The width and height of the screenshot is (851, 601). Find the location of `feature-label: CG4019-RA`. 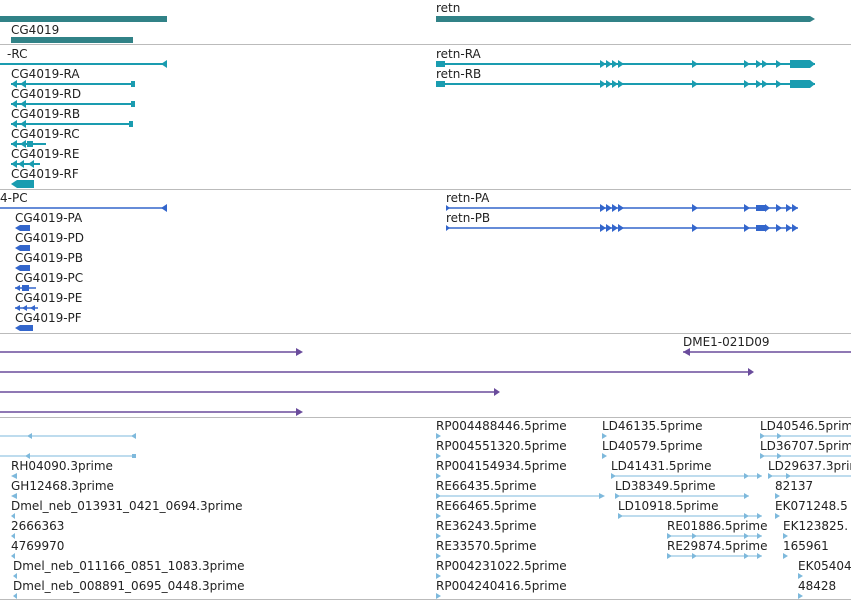

feature-label: CG4019-RA is located at coordinates (45, 74).